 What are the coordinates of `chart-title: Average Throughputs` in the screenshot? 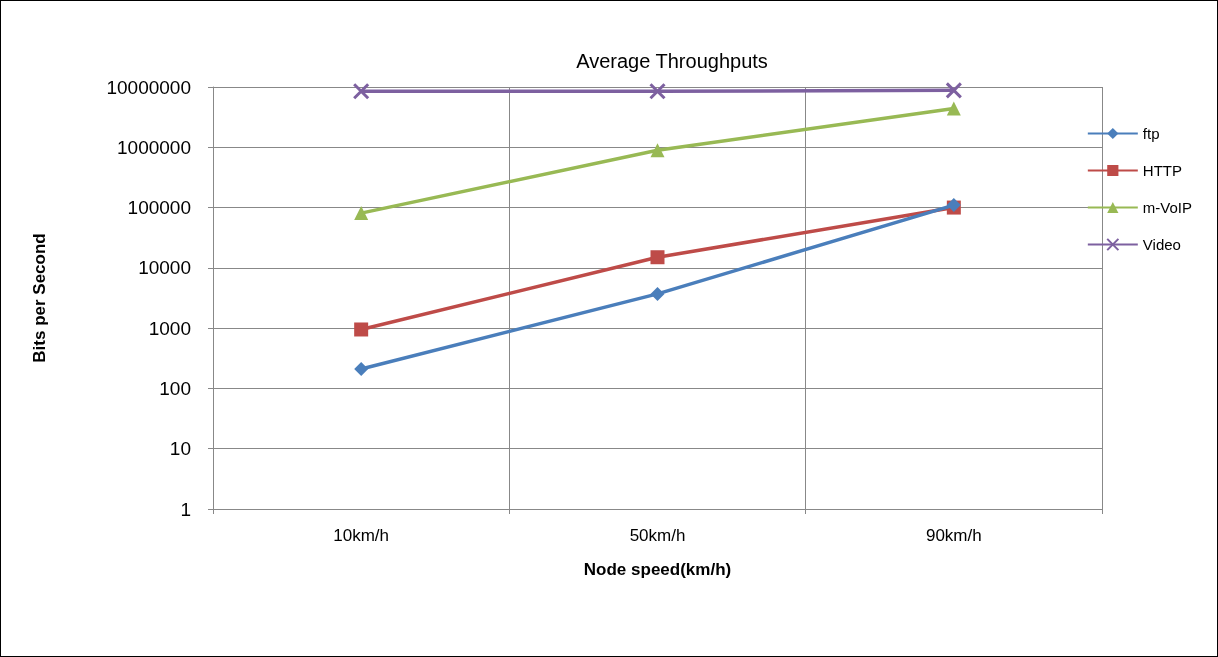 It's located at (672, 61).